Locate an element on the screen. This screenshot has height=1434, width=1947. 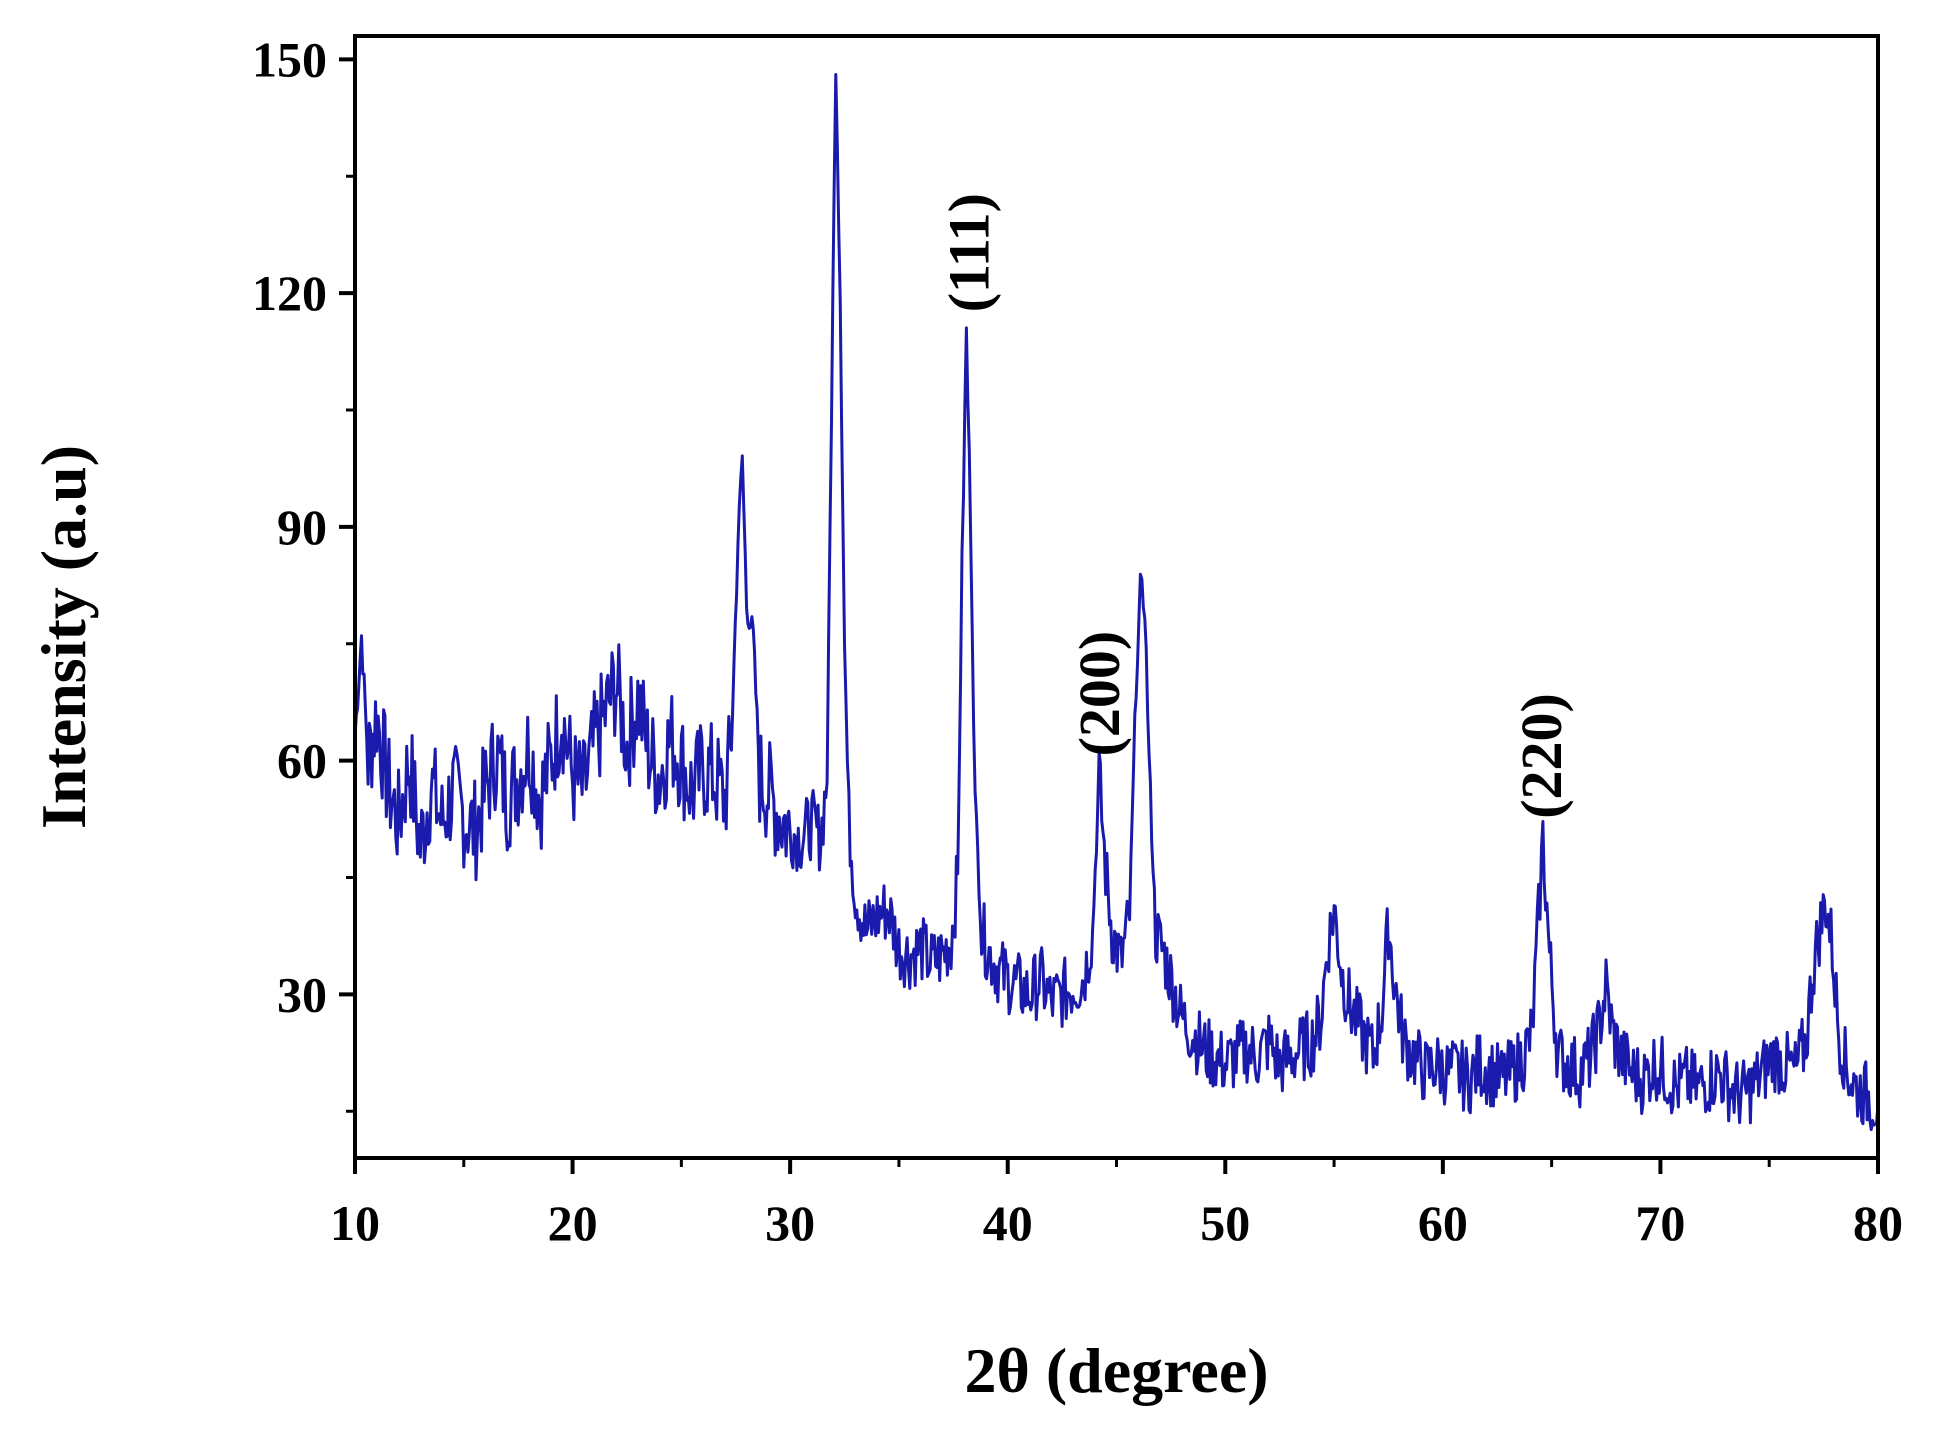
peak-label: (200) is located at coordinates (1099, 694).